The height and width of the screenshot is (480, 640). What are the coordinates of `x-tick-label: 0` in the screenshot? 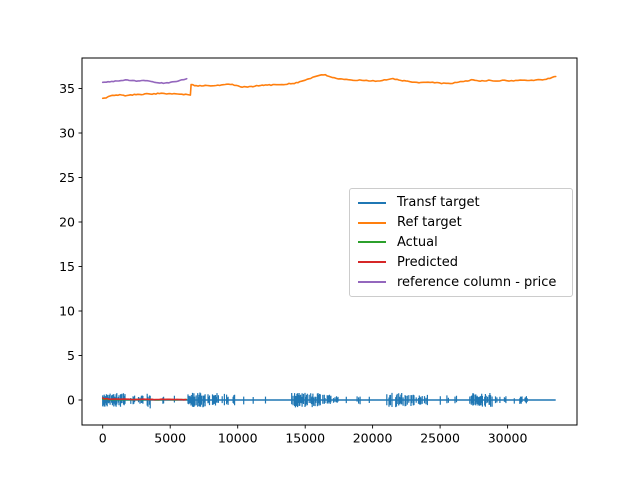 It's located at (103, 438).